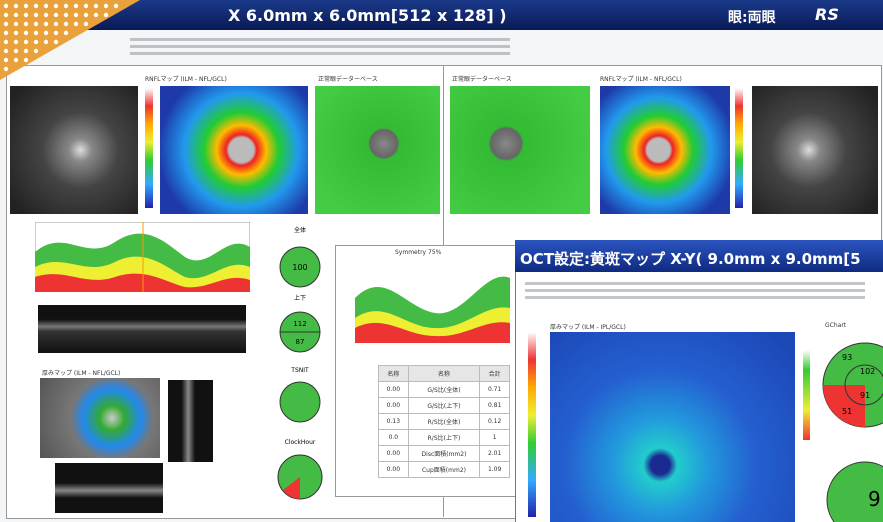 The height and width of the screenshot is (522, 883). I want to click on fundus-right, so click(815, 150).